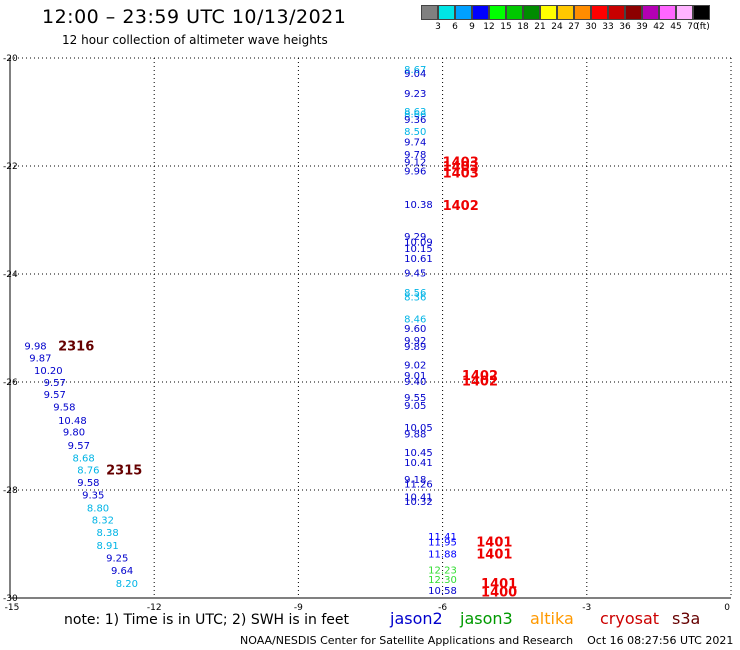 Image resolution: width=740 pixels, height=650 pixels. I want to click on wave-height-value: 10.20, so click(48, 371).